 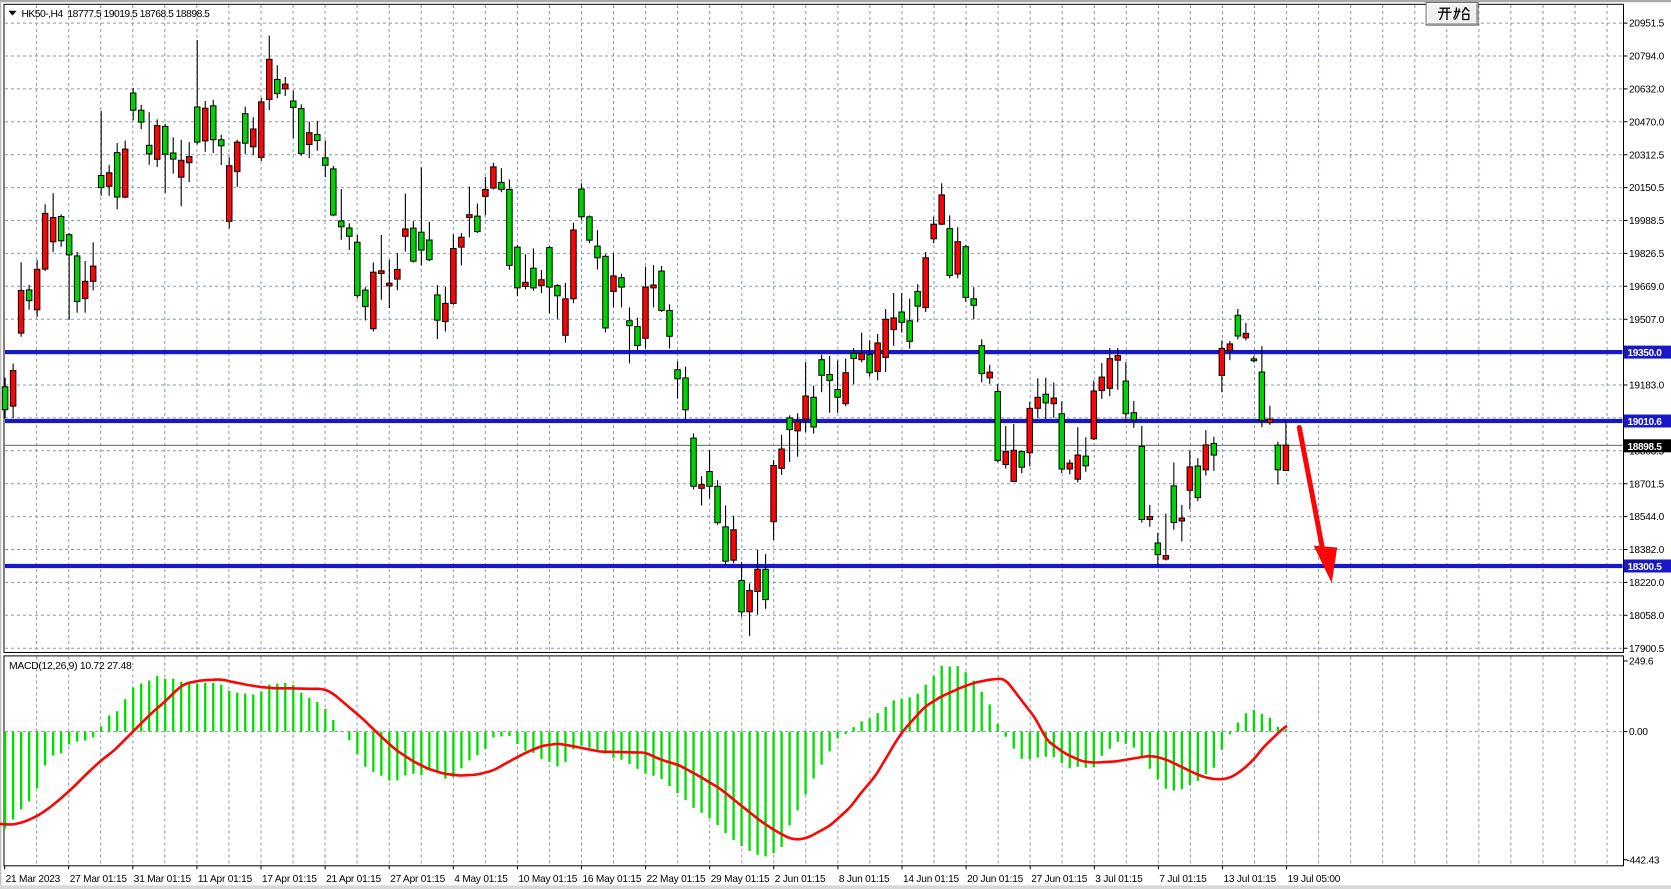 What do you see at coordinates (800, 879) in the screenshot?
I see `svg-text: 2 Jun 01:15` at bounding box center [800, 879].